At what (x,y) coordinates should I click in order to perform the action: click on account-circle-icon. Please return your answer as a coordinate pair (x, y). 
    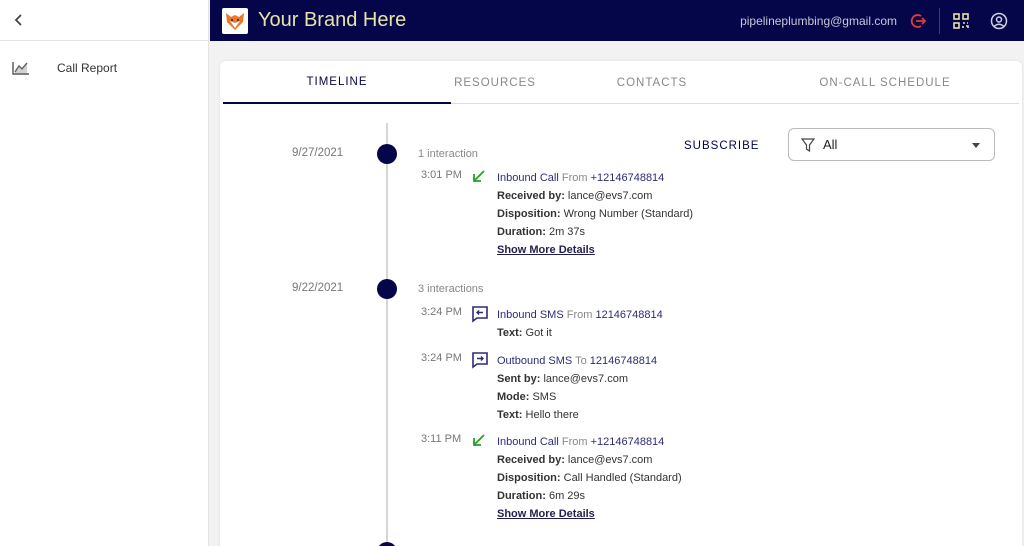
    Looking at the image, I should click on (999, 21).